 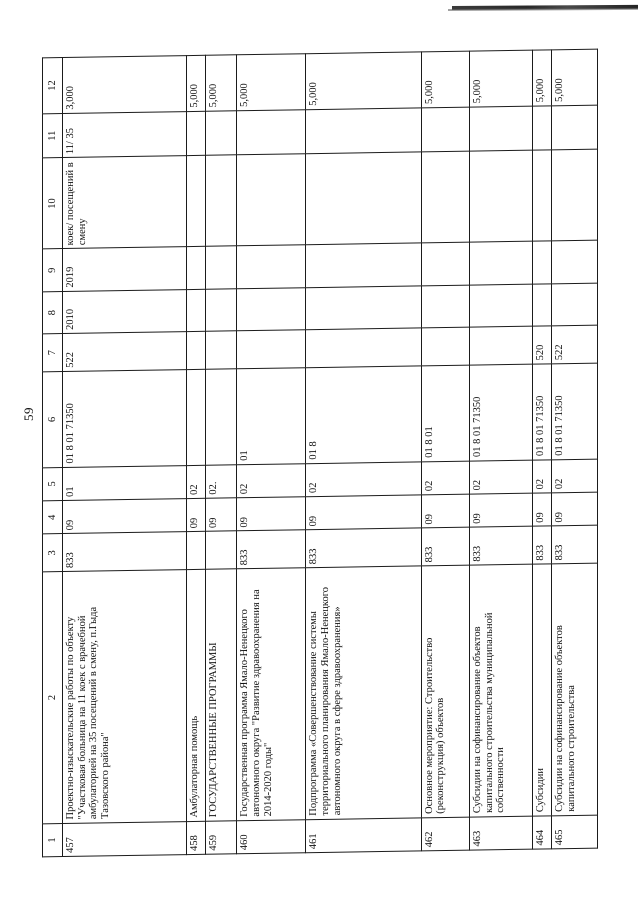 What do you see at coordinates (52, 136) in the screenshot?
I see `col-header-11: 11` at bounding box center [52, 136].